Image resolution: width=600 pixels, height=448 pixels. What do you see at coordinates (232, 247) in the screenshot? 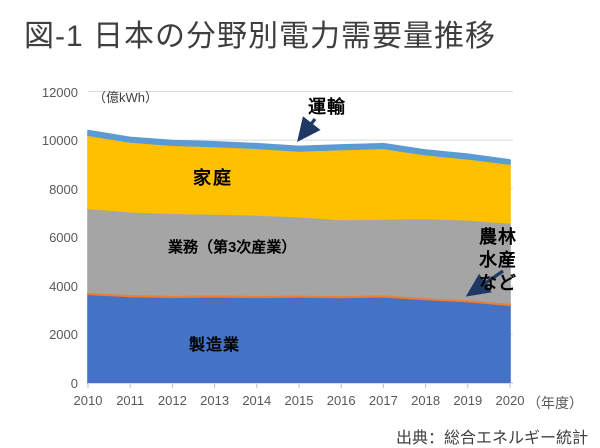
I see `series-label-commercial: 業務（第3次産業）` at bounding box center [232, 247].